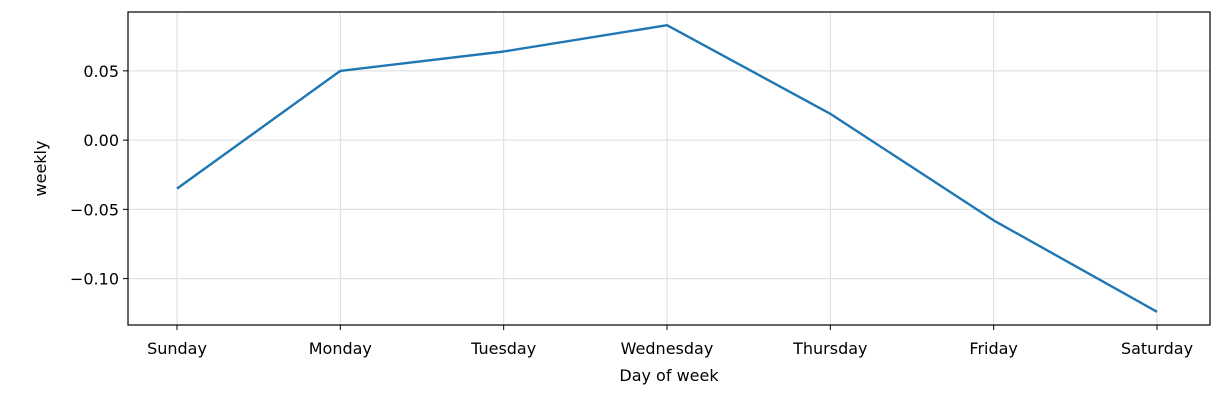 The image size is (1231, 406). I want to click on x-tick-label: Sunday, so click(177, 348).